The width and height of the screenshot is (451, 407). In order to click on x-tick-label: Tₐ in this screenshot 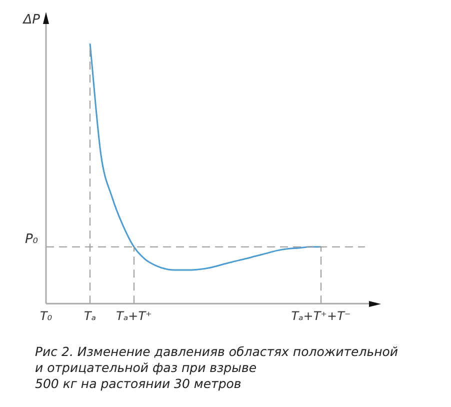, I will do `click(90, 315)`.